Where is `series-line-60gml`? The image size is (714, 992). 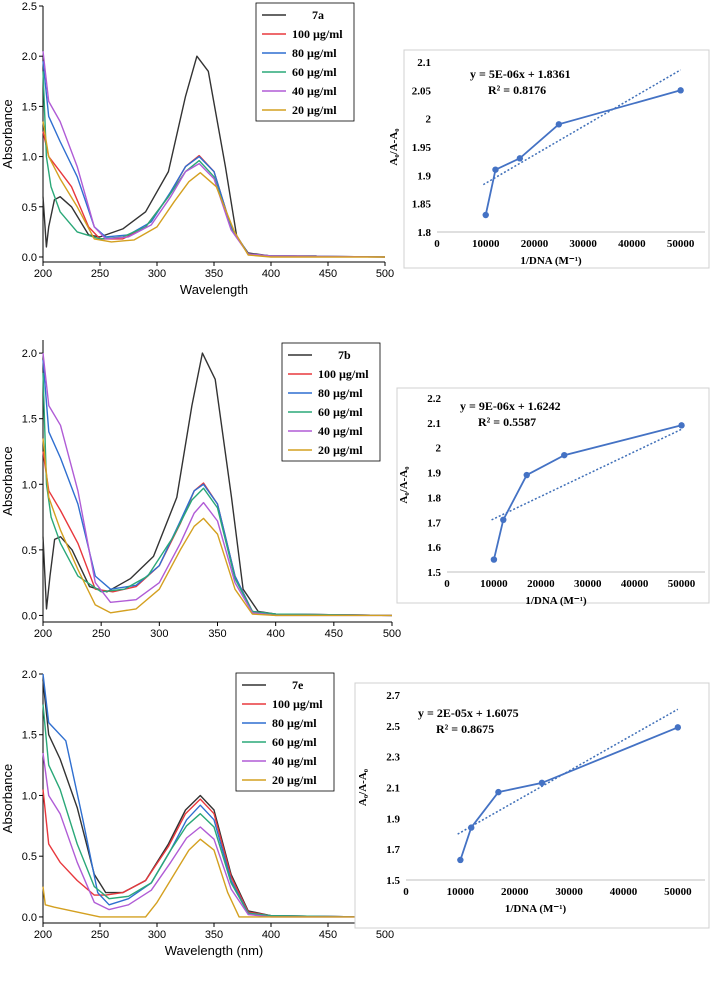
series-line-60gml is located at coordinates (202, 811).